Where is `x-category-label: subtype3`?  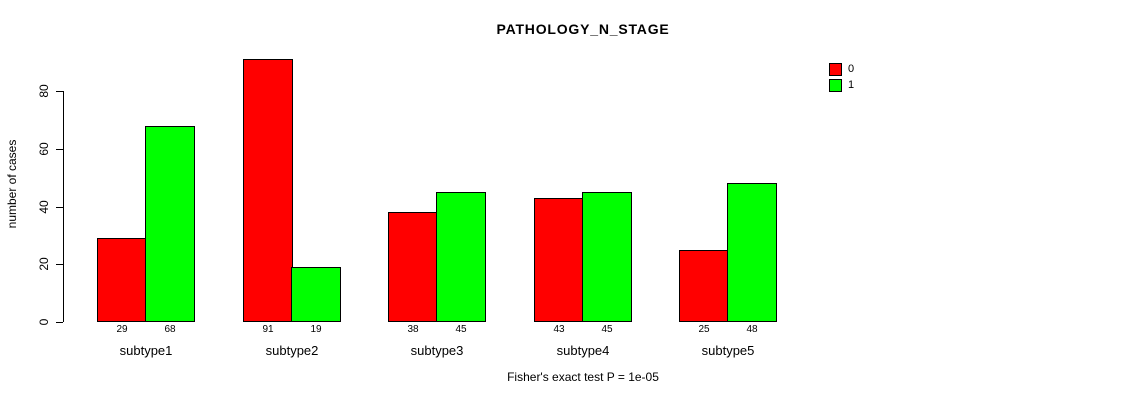
x-category-label: subtype3 is located at coordinates (437, 350).